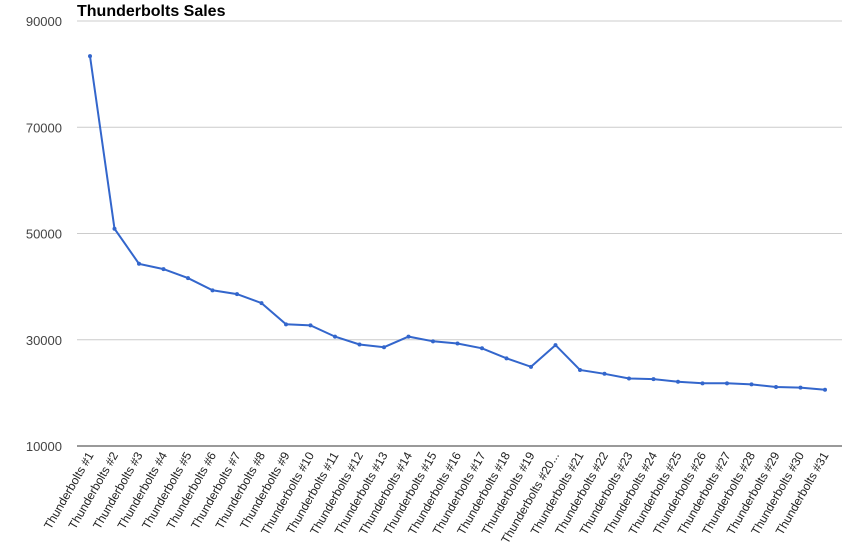 This screenshot has height=551, width=849. I want to click on y-tick-label: 30000, so click(44, 340).